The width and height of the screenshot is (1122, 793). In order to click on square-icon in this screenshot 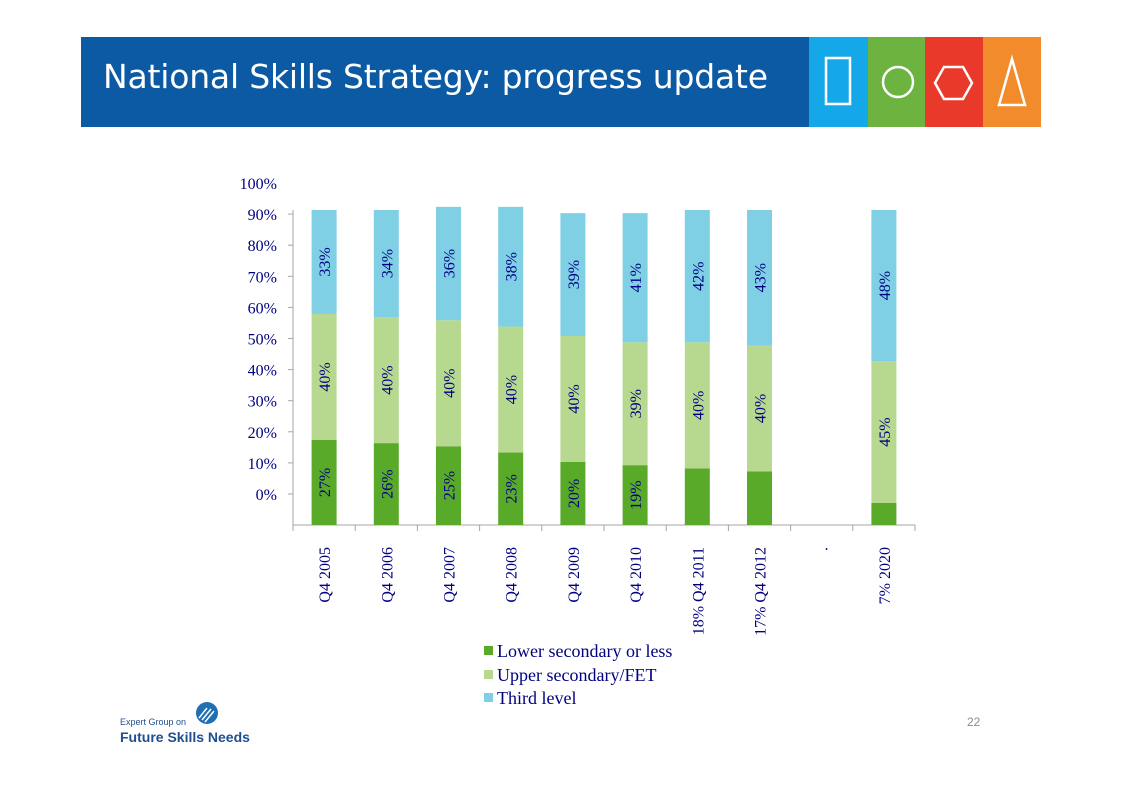, I will do `click(838, 82)`.